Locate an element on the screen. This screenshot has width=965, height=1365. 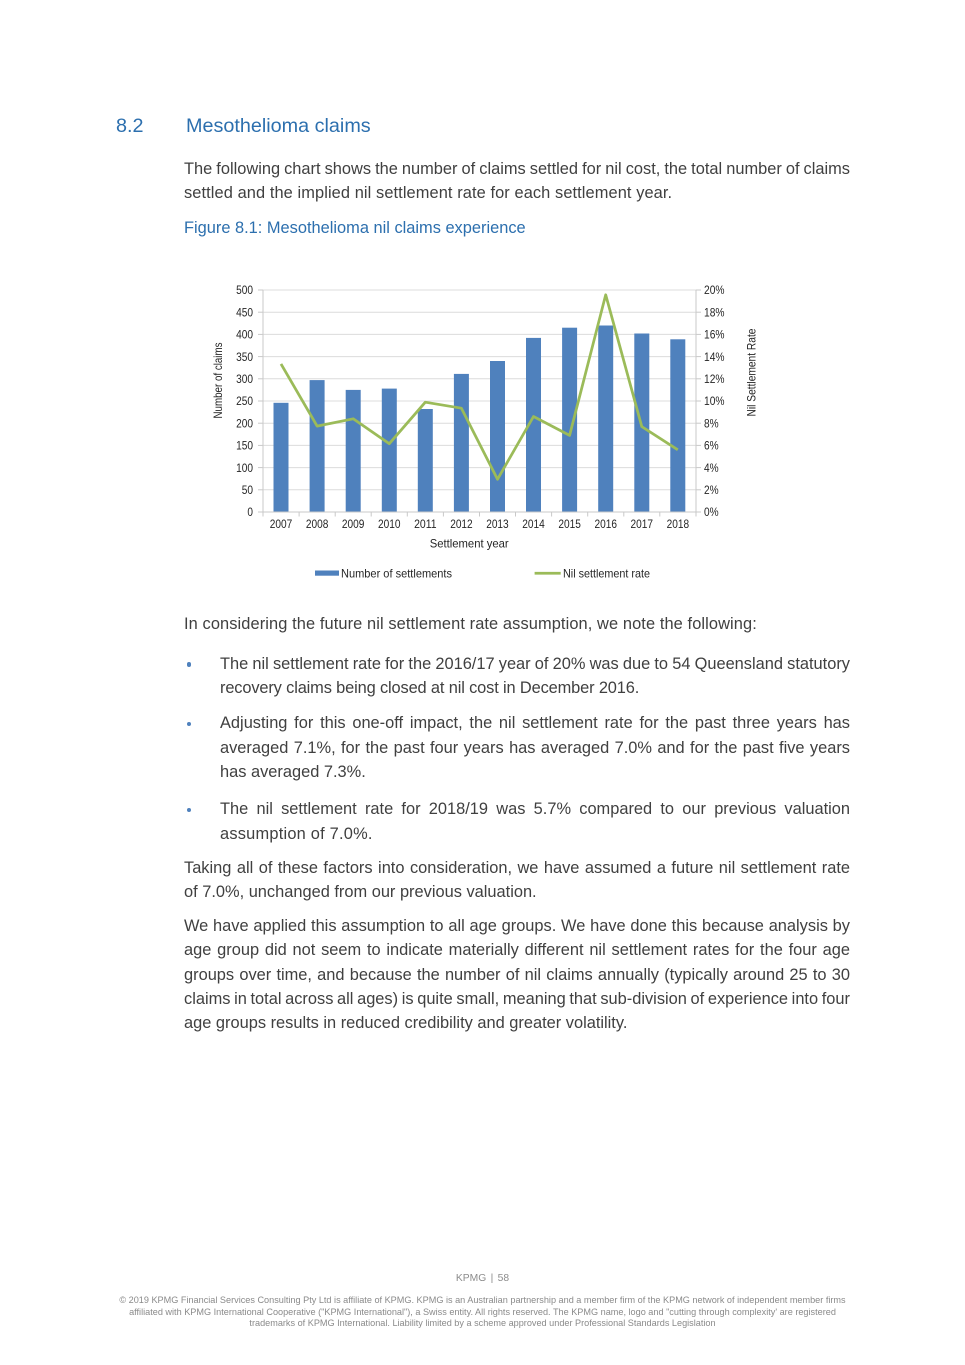
svg-text: 10% is located at coordinates (714, 401).